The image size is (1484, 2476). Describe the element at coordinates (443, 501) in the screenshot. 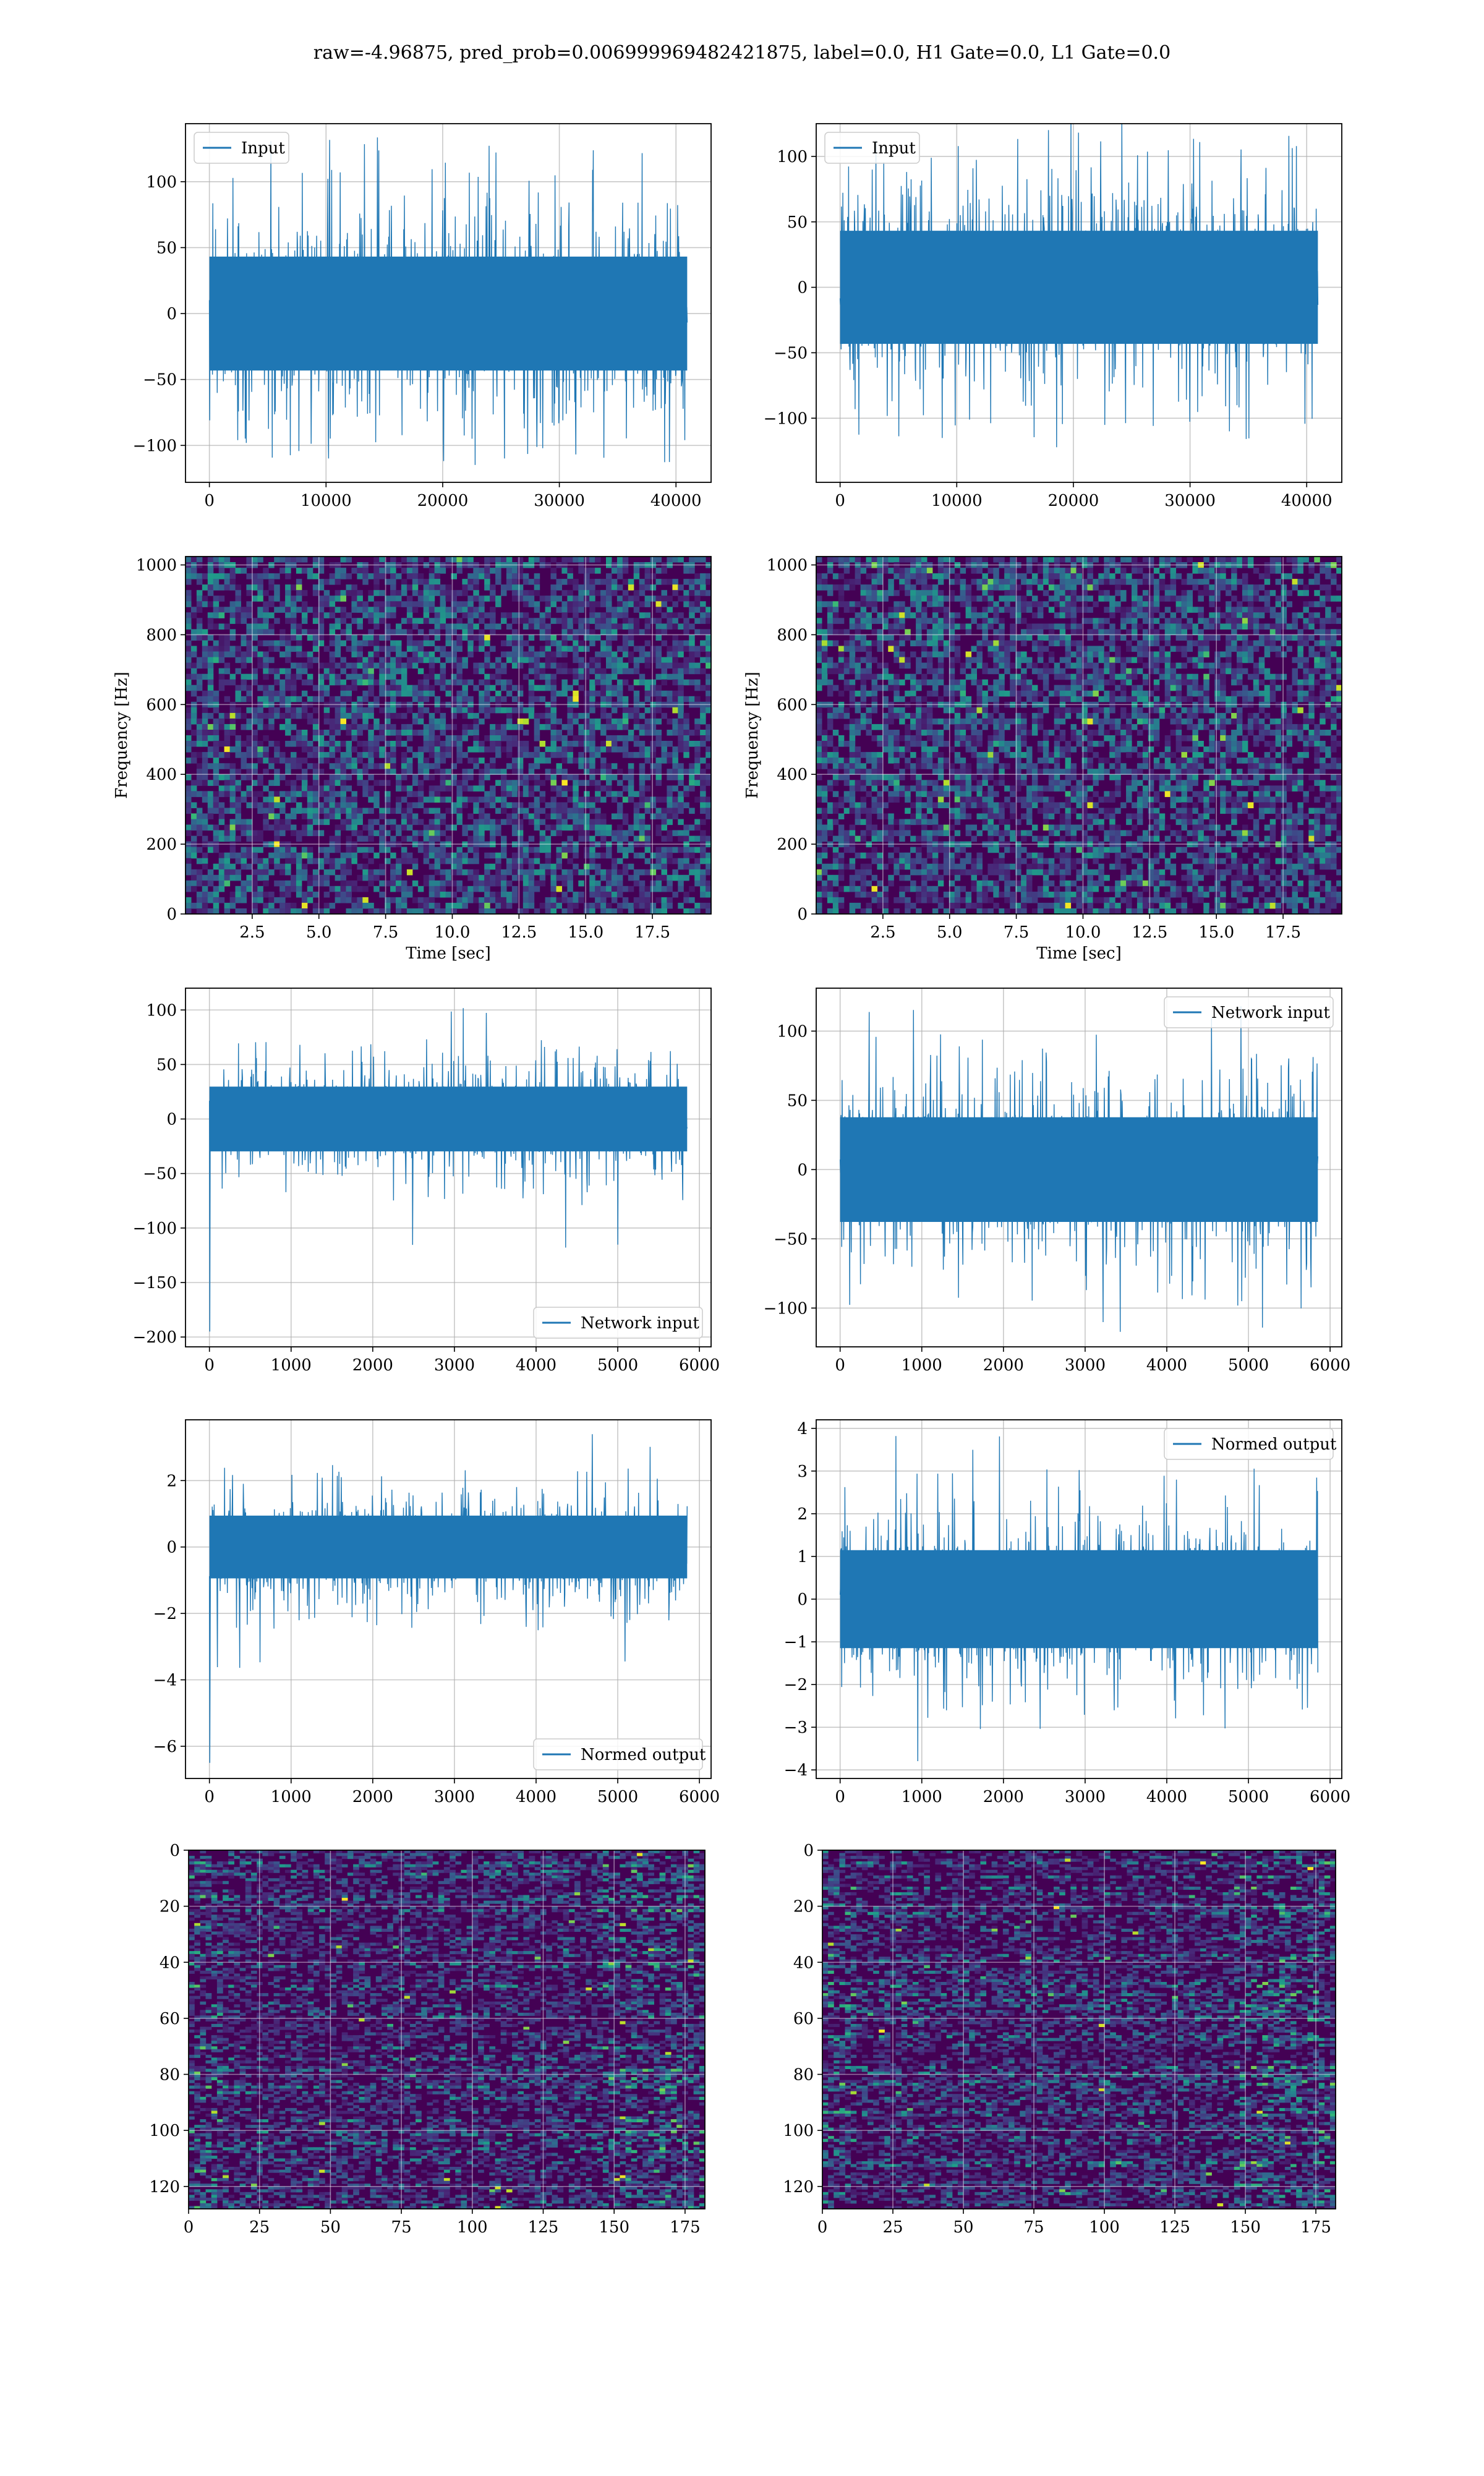

I see `x-tick-label: 20000` at that location.